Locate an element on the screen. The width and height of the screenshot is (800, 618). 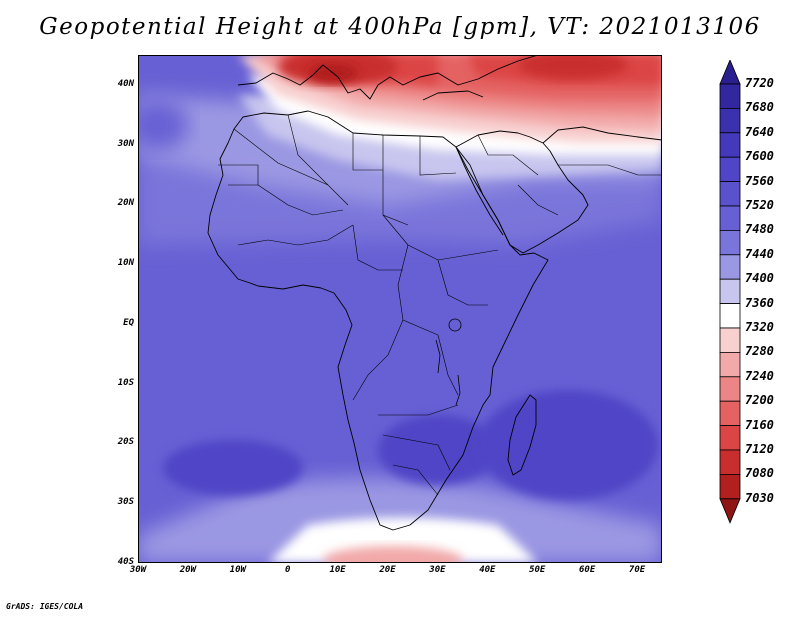
grads-credit: GrADS: IGES/COLA is located at coordinates (45, 606).